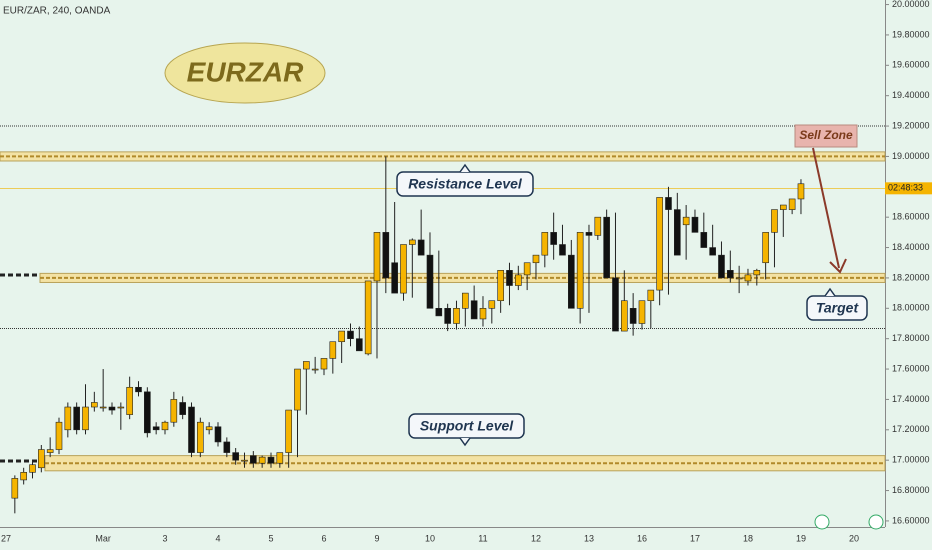 The height and width of the screenshot is (550, 932). Describe the element at coordinates (911, 247) in the screenshot. I see `y-tick-label: 18.40000` at that location.